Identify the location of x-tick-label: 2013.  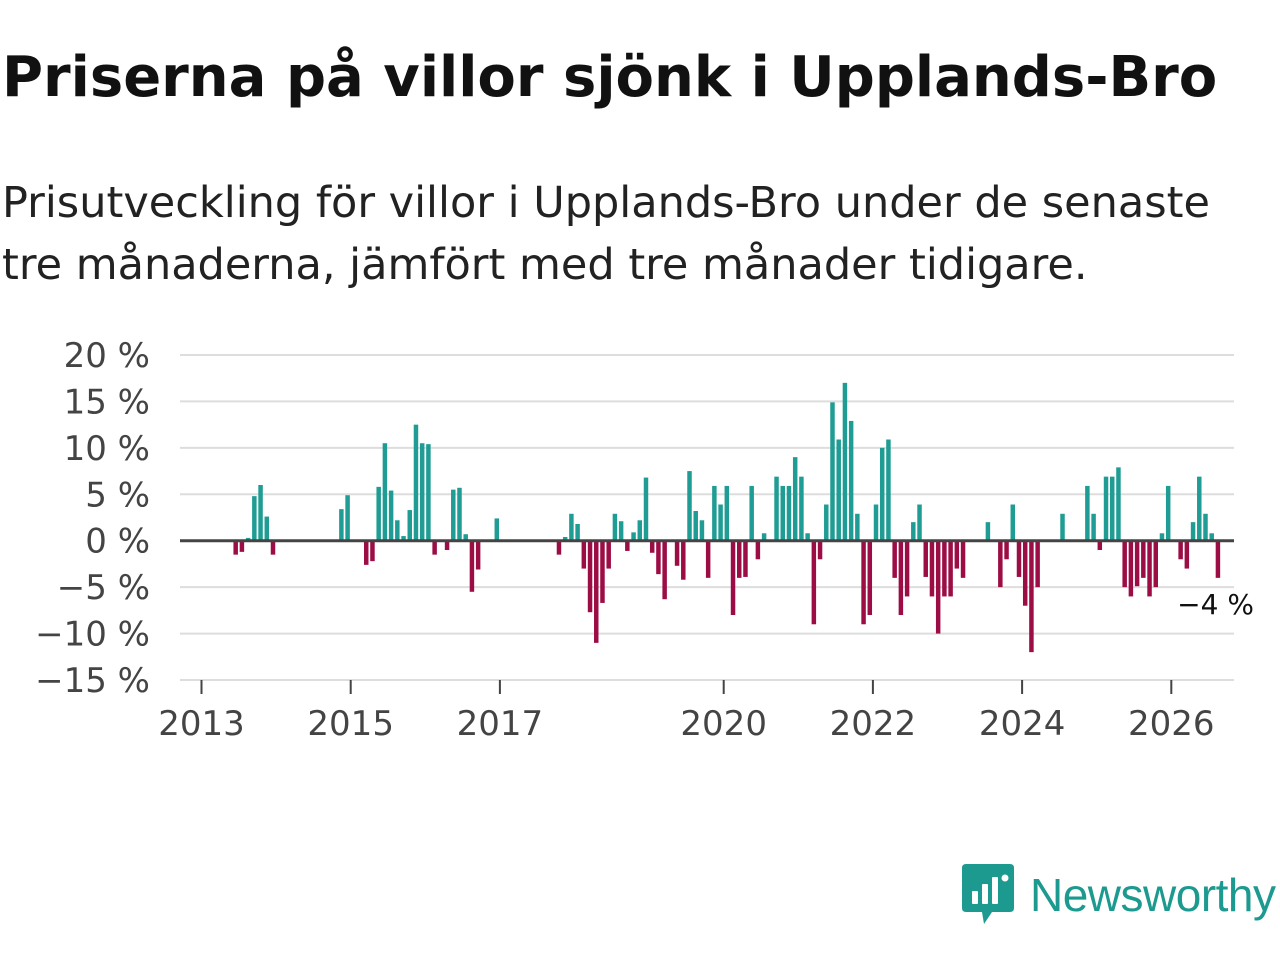
(201, 724).